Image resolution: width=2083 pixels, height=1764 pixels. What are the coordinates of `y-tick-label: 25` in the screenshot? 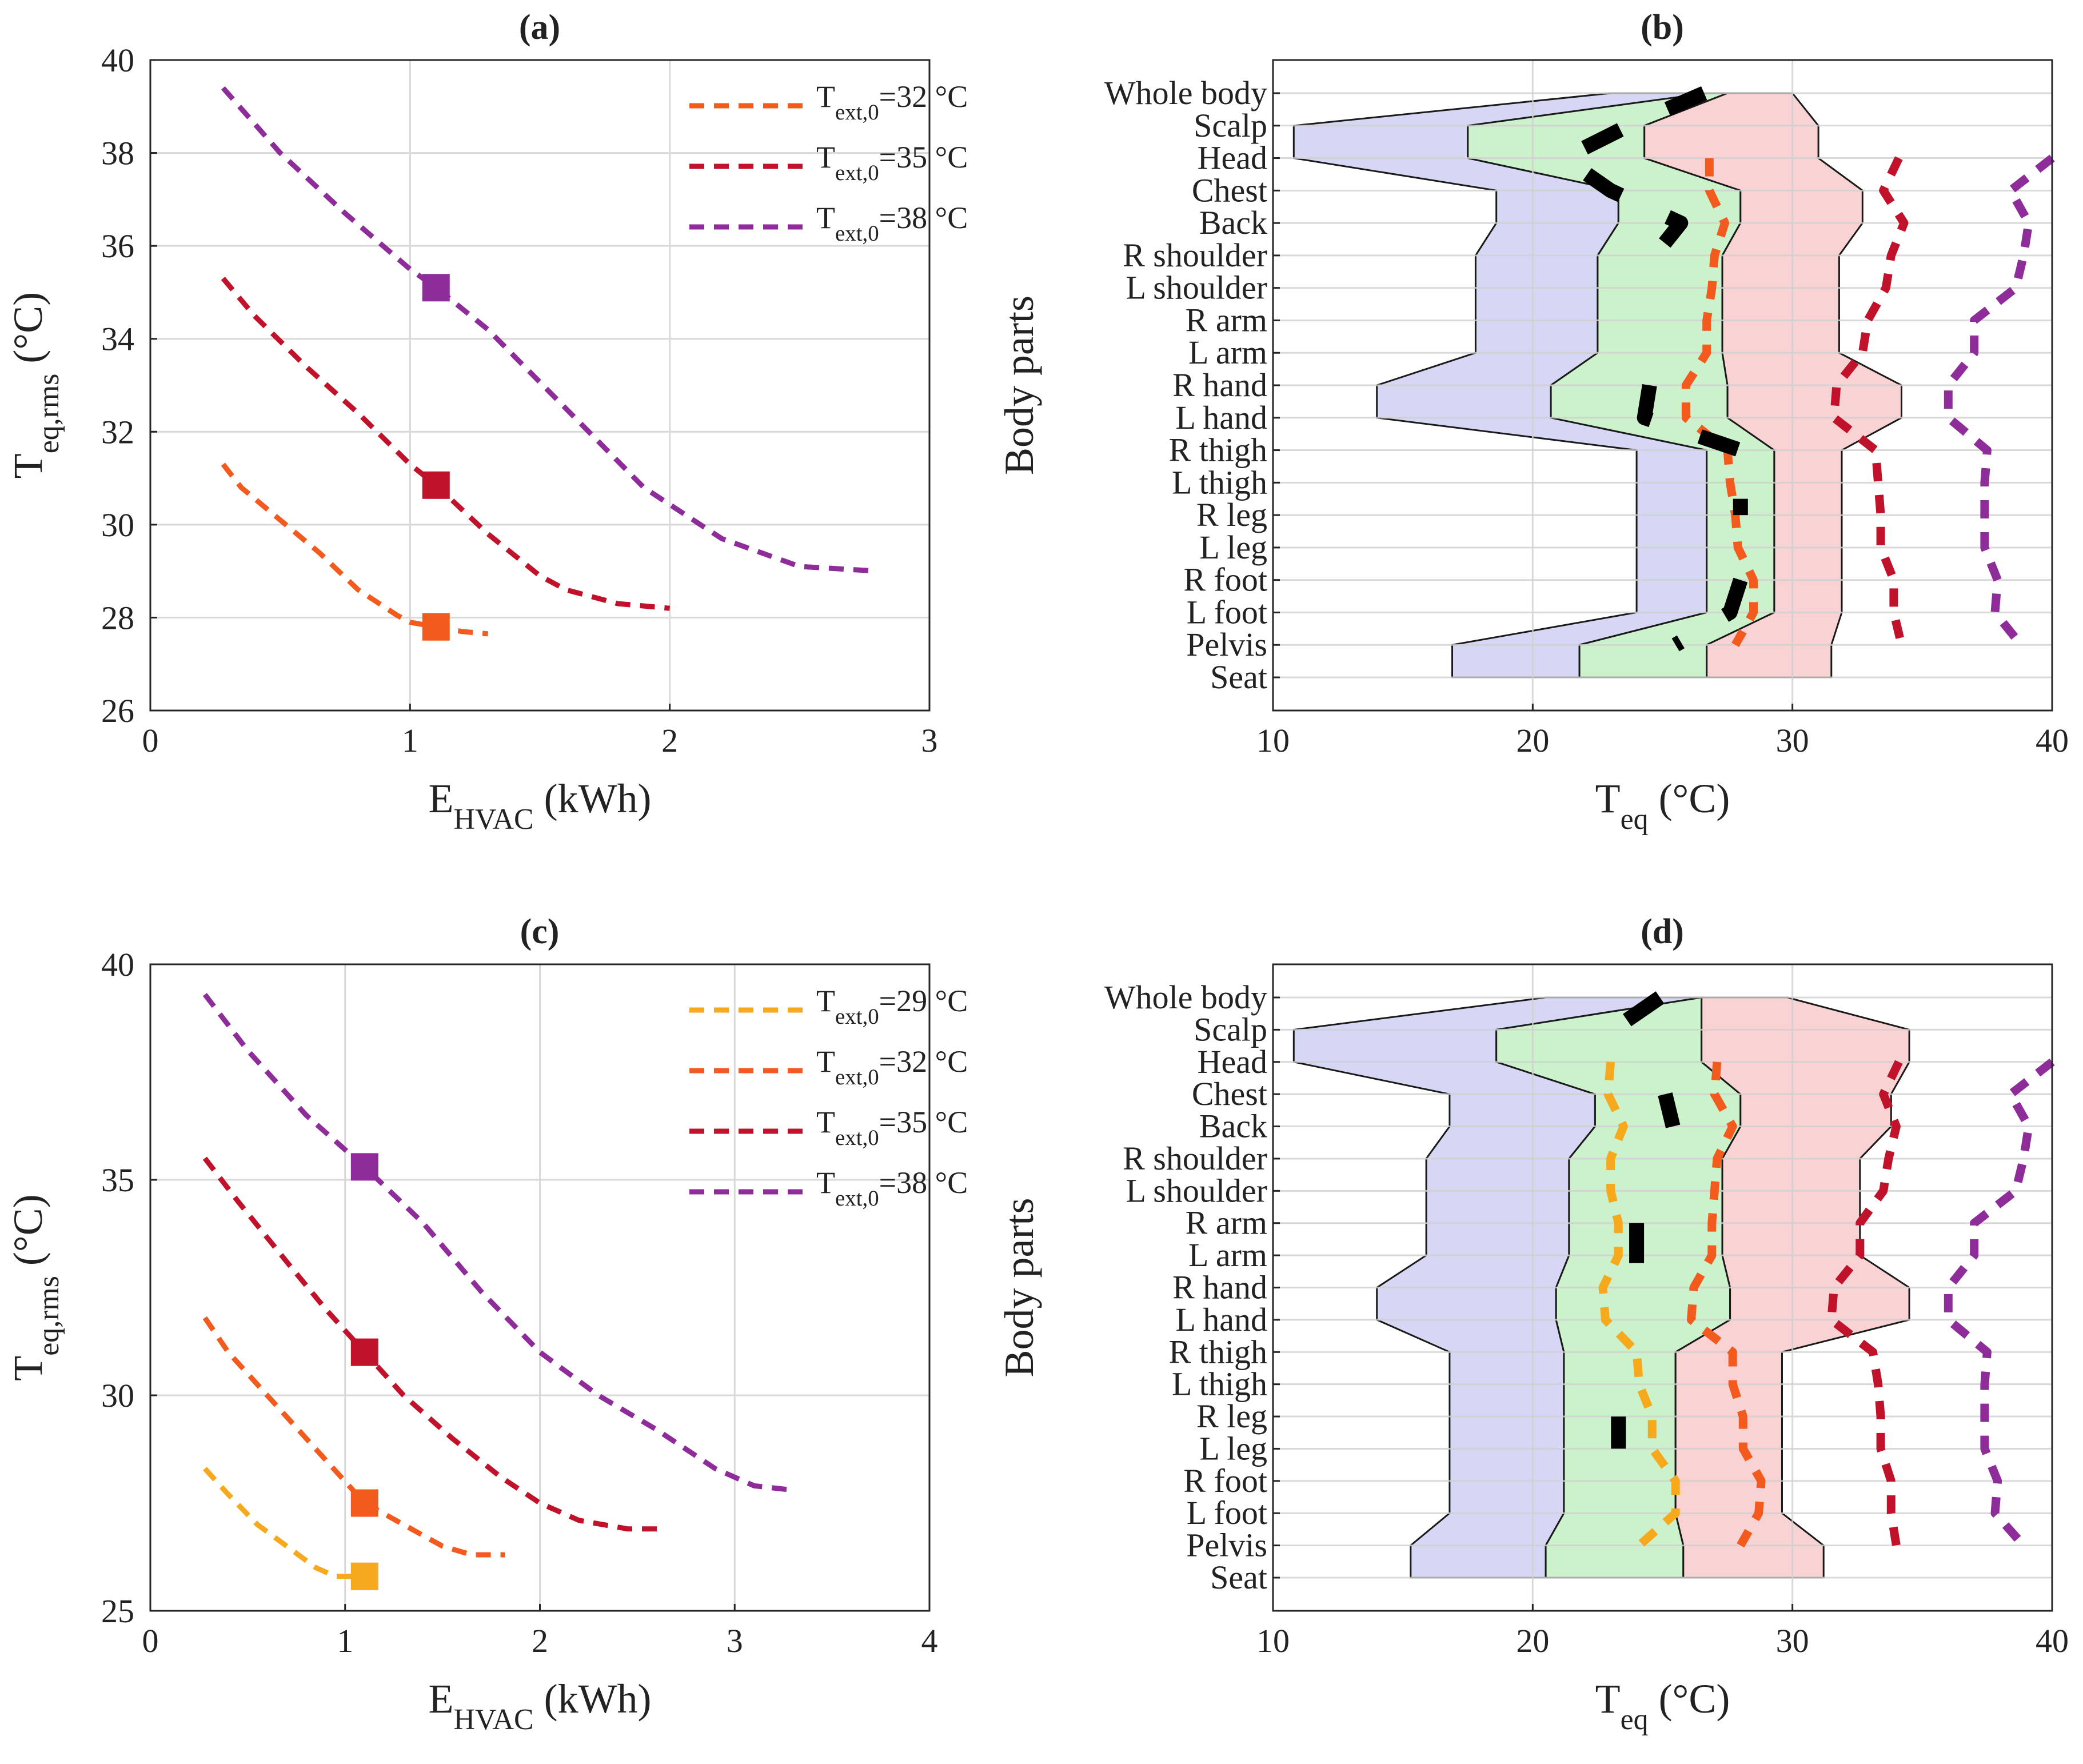 It's located at (117, 1611).